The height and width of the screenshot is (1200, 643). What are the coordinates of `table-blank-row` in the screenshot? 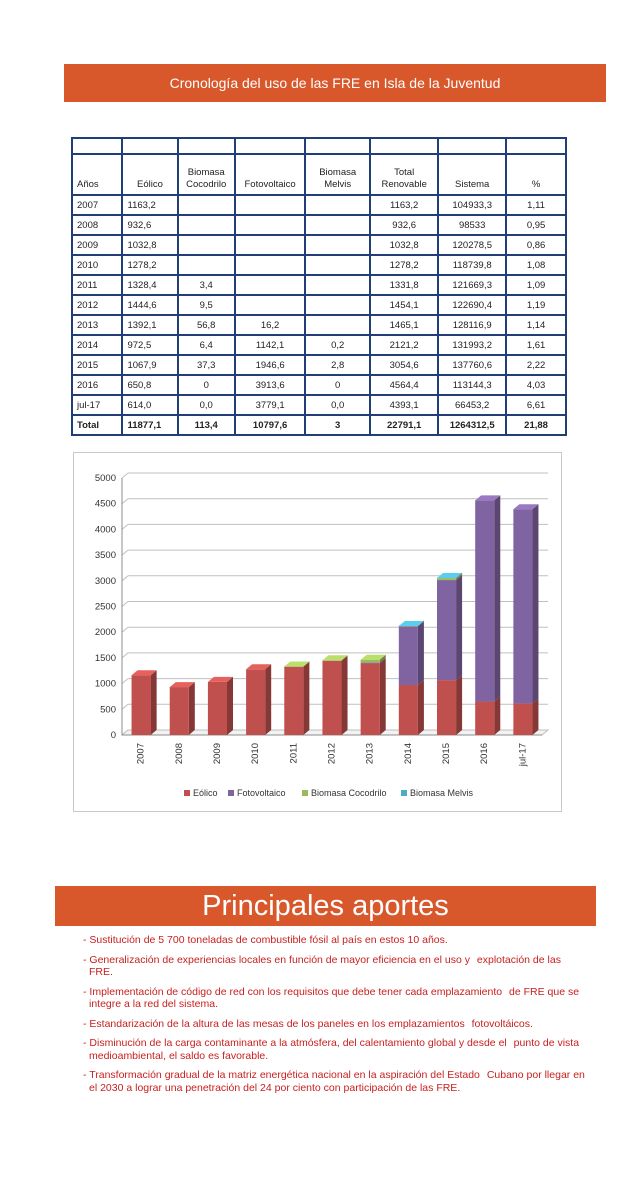 It's located at (318, 146).